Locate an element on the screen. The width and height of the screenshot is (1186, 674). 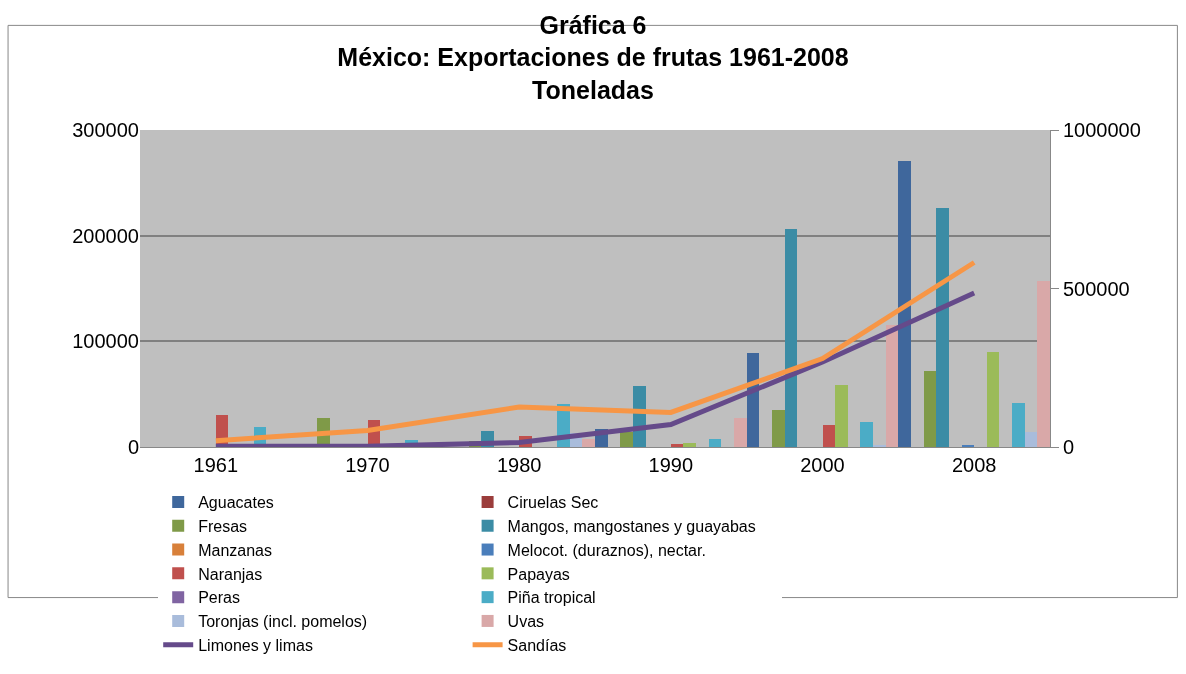
x-tick-label: 2008 is located at coordinates (974, 465).